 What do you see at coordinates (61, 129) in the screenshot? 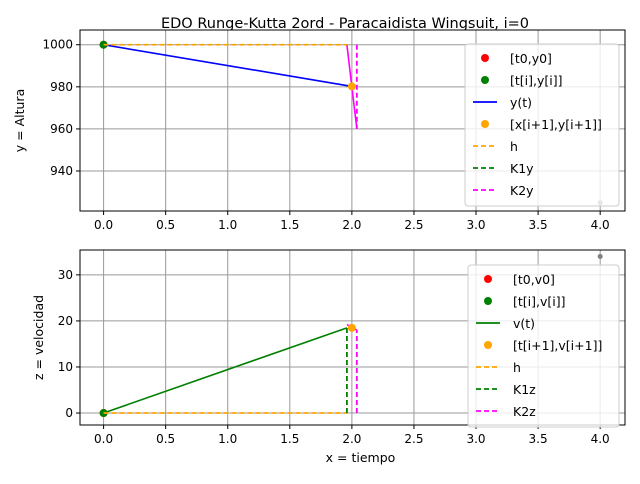
I see `y-tick-label: 960` at bounding box center [61, 129].